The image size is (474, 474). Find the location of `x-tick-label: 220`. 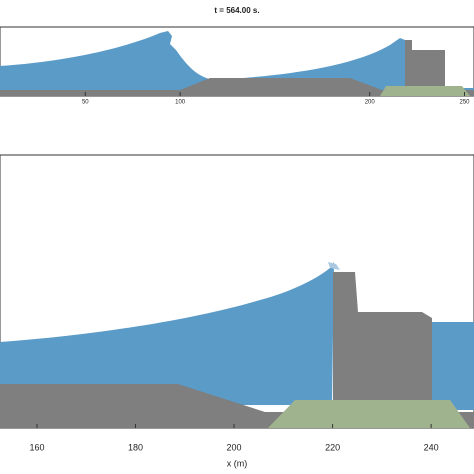

x-tick-label: 220 is located at coordinates (332, 447).